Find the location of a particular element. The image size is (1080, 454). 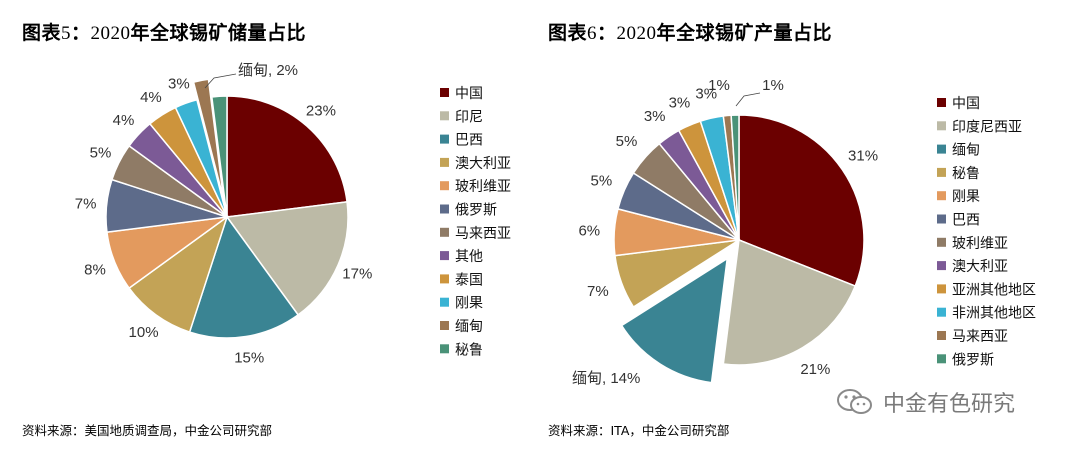

data-label-澳大利亚: 10% is located at coordinates (144, 332).